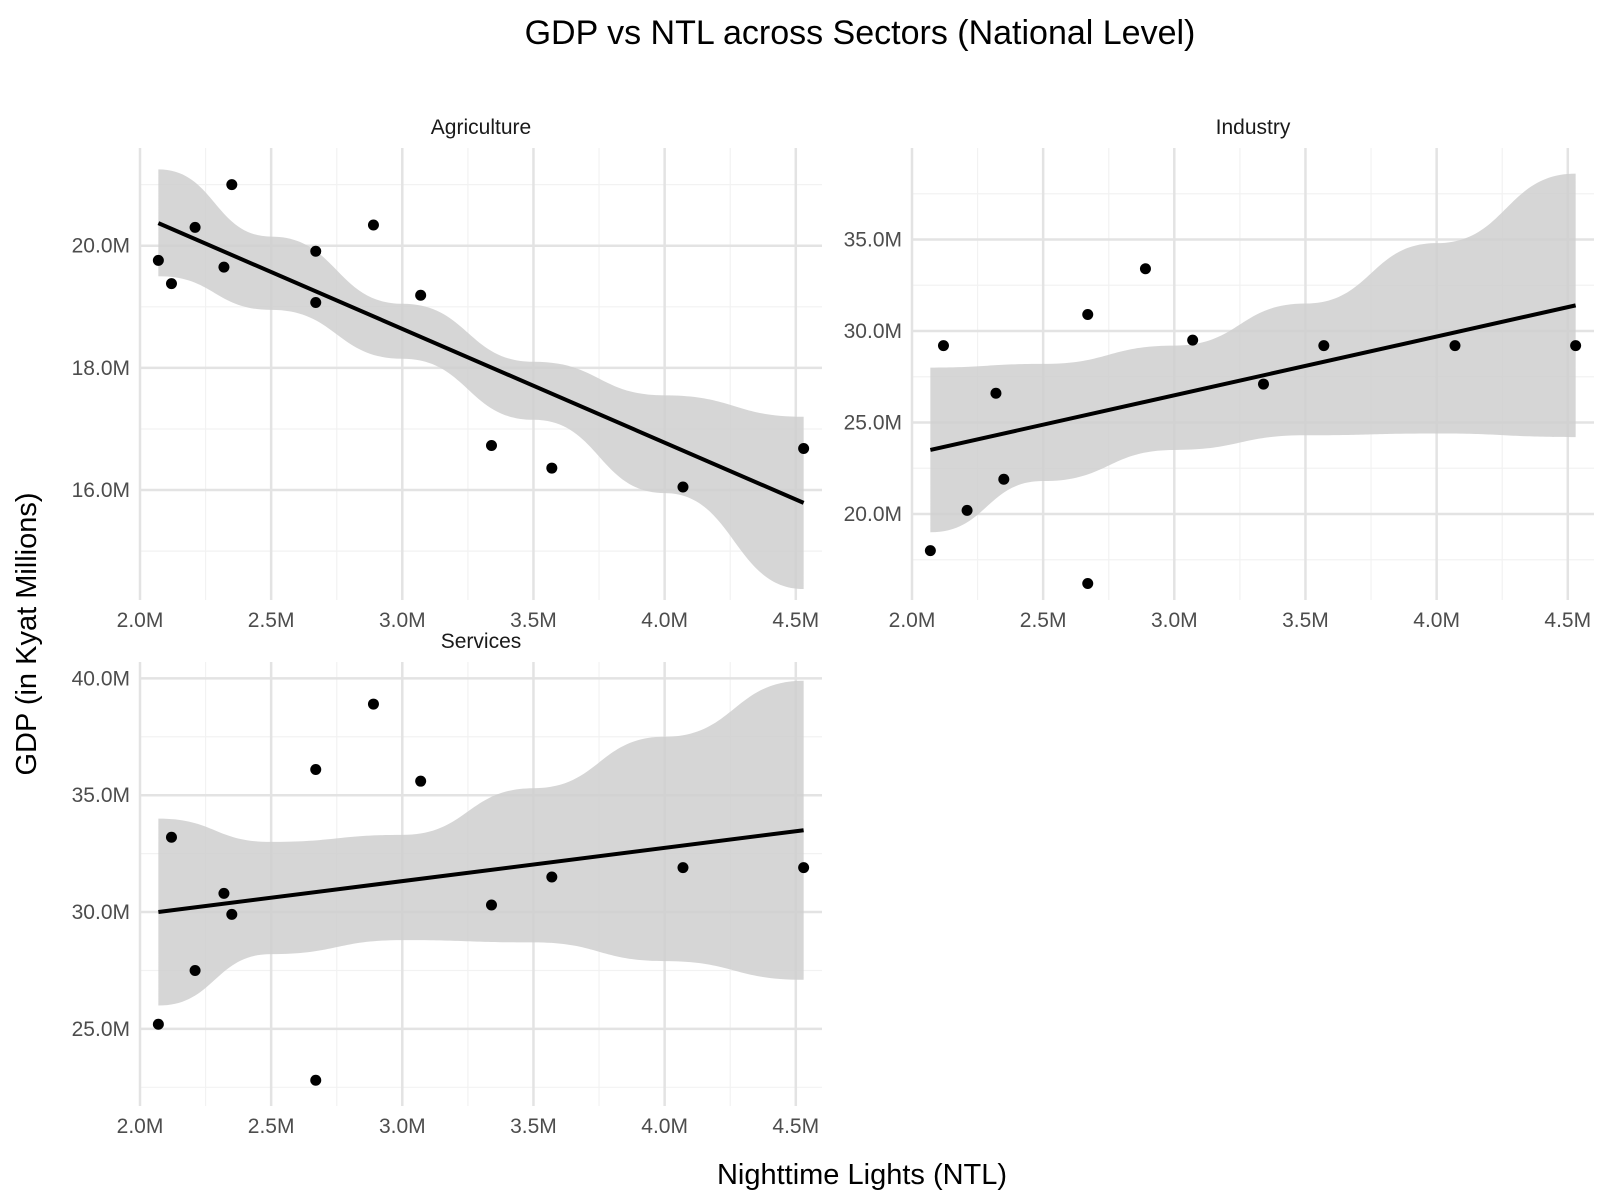  What do you see at coordinates (101, 490) in the screenshot?
I see `y-tick-label: 16.0M` at bounding box center [101, 490].